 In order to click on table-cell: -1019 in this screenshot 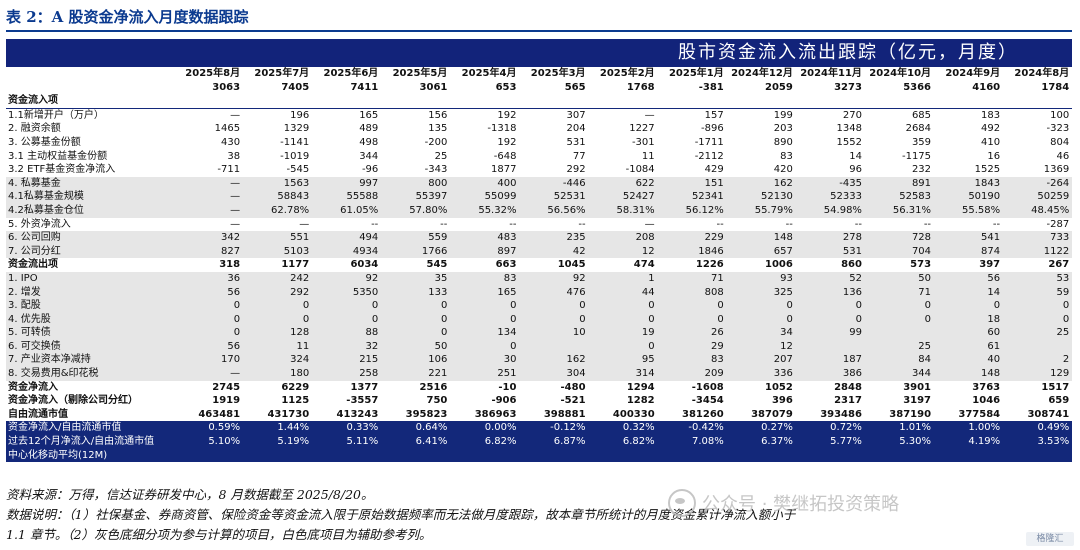, I will do `click(295, 156)`.